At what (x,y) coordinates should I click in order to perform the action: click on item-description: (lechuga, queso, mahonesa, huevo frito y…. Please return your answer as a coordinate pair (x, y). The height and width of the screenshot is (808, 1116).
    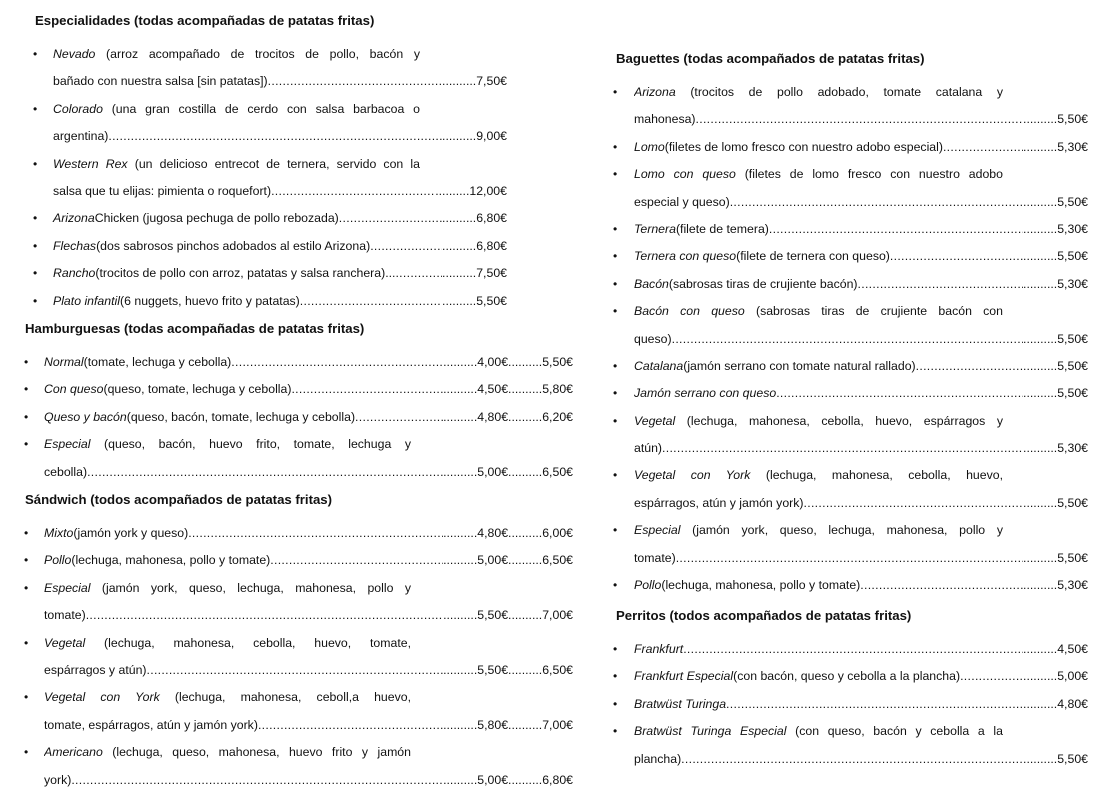
    Looking at the image, I should click on (256, 752).